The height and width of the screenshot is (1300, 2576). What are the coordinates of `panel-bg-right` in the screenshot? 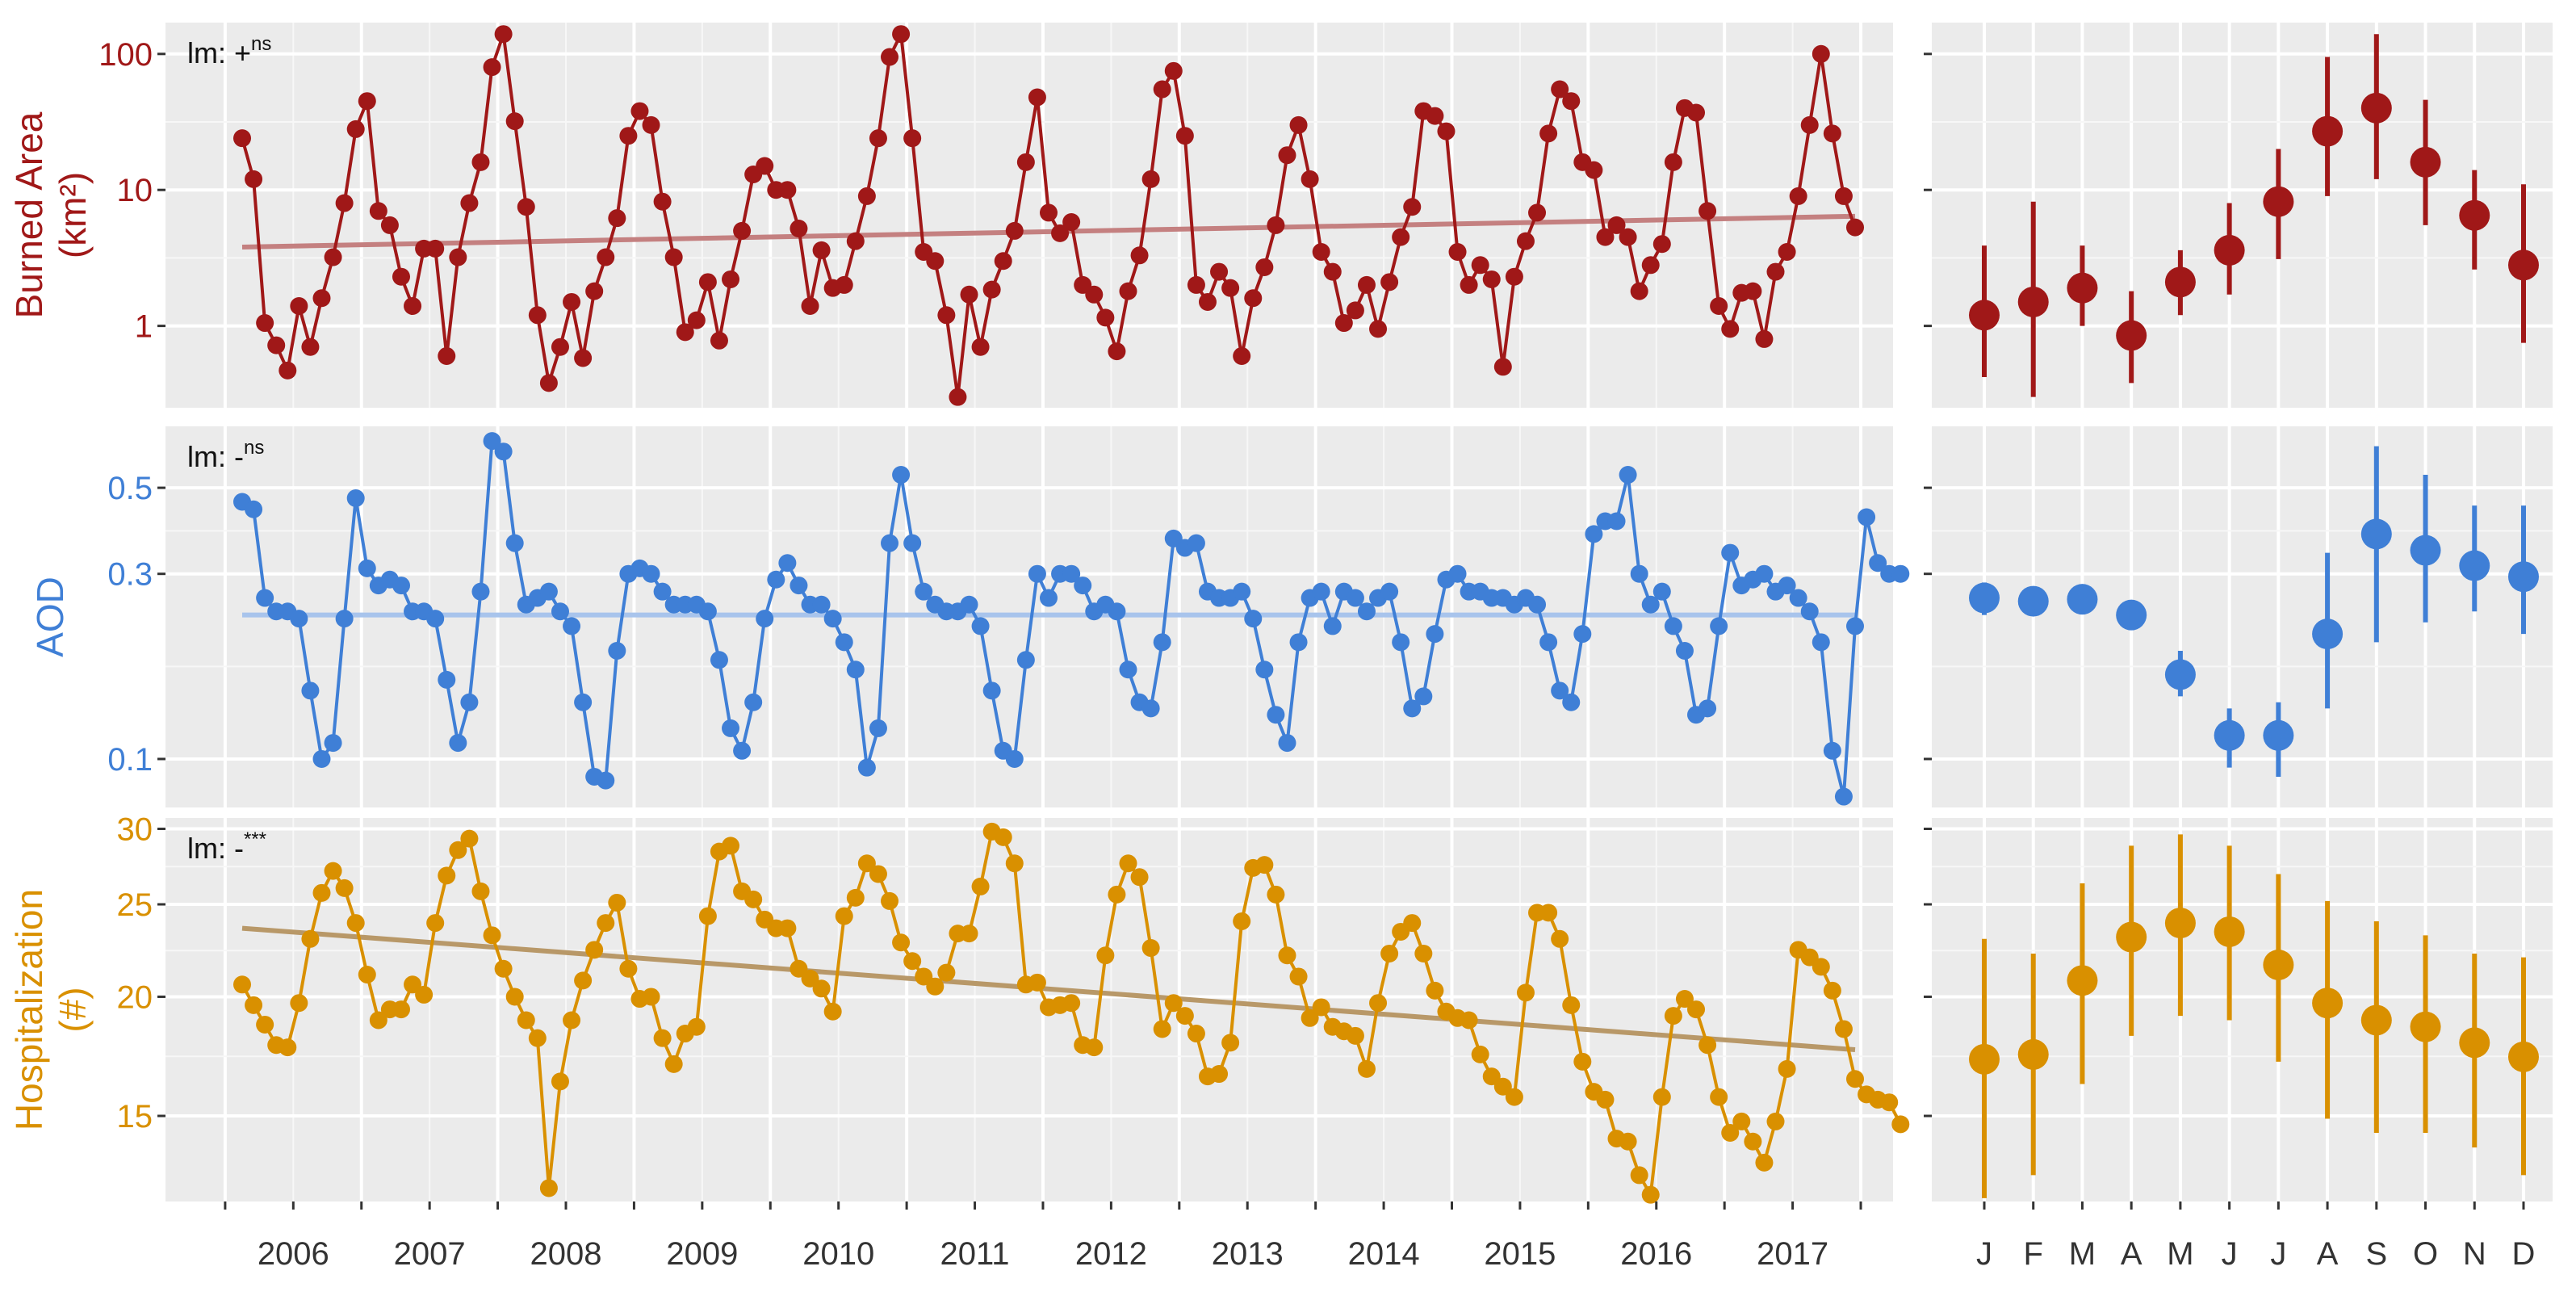 It's located at (2242, 1009).